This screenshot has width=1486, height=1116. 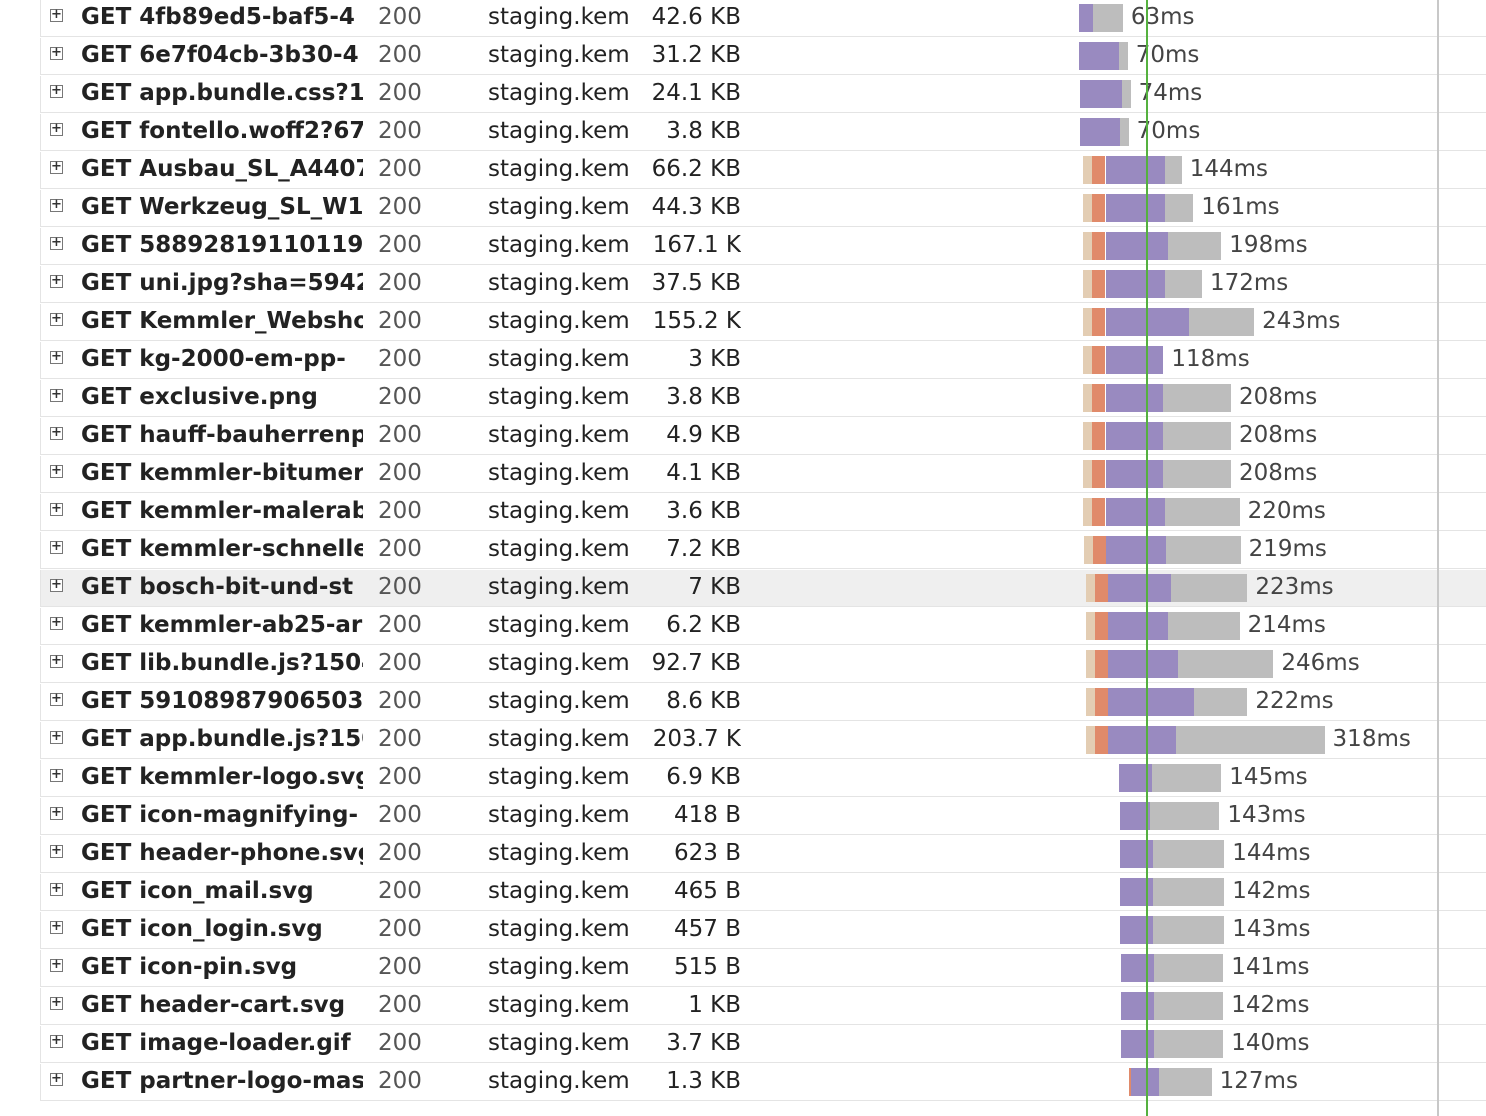 I want to click on request-url: GET lib.bundle.js?1504, so click(x=222, y=663).